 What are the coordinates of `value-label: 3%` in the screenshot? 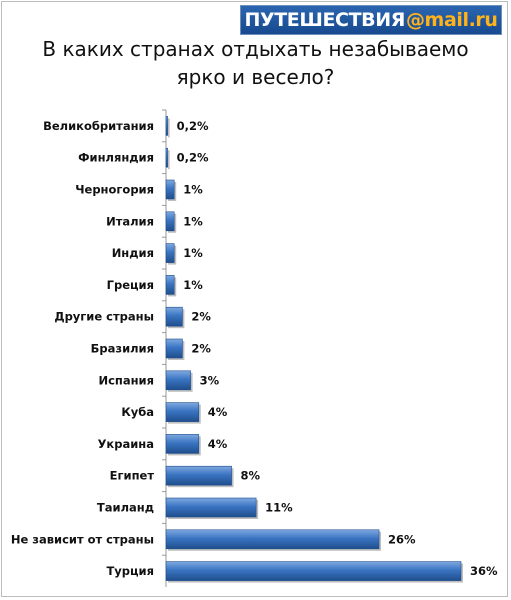 It's located at (210, 380).